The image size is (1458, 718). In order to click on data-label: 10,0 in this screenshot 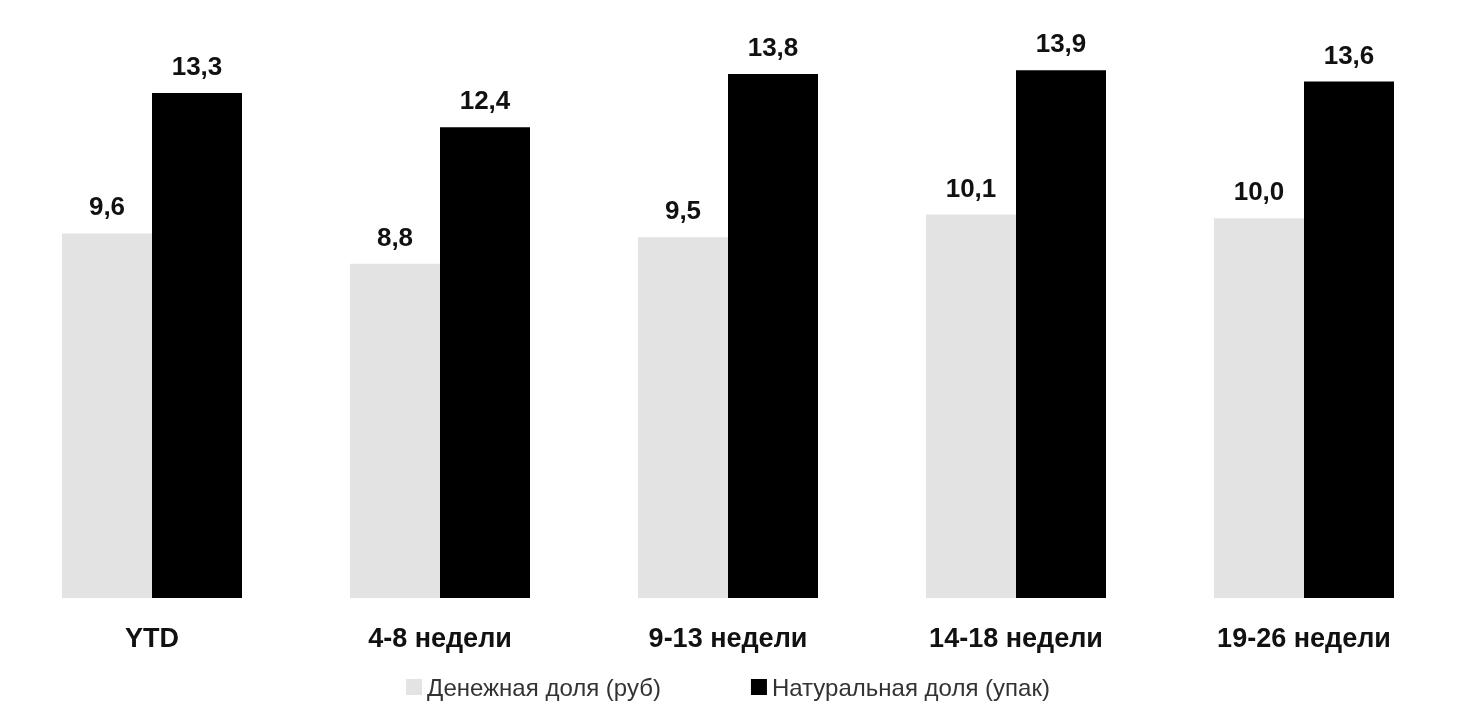, I will do `click(1259, 191)`.